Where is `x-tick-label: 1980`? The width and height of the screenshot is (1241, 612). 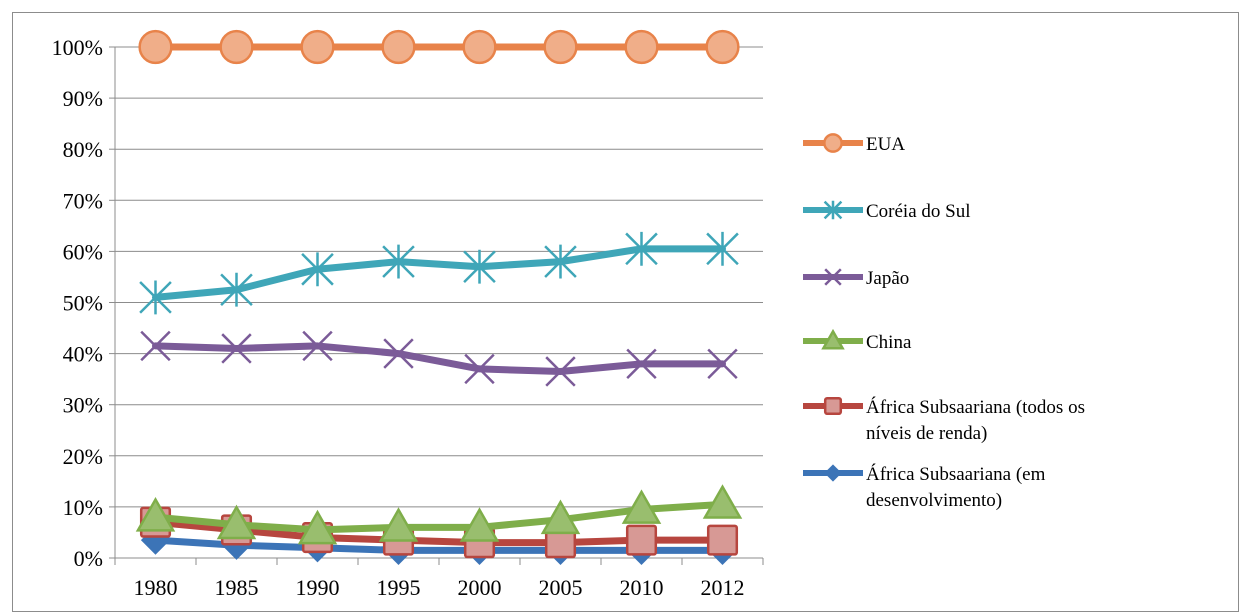 x-tick-label: 1980 is located at coordinates (156, 587).